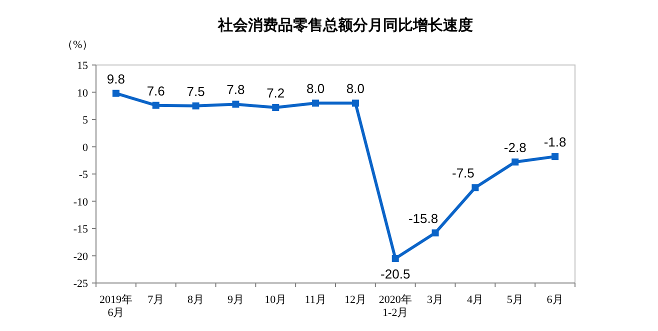 The height and width of the screenshot is (331, 658). Describe the element at coordinates (85, 120) in the screenshot. I see `y-tick-label: 5` at that location.